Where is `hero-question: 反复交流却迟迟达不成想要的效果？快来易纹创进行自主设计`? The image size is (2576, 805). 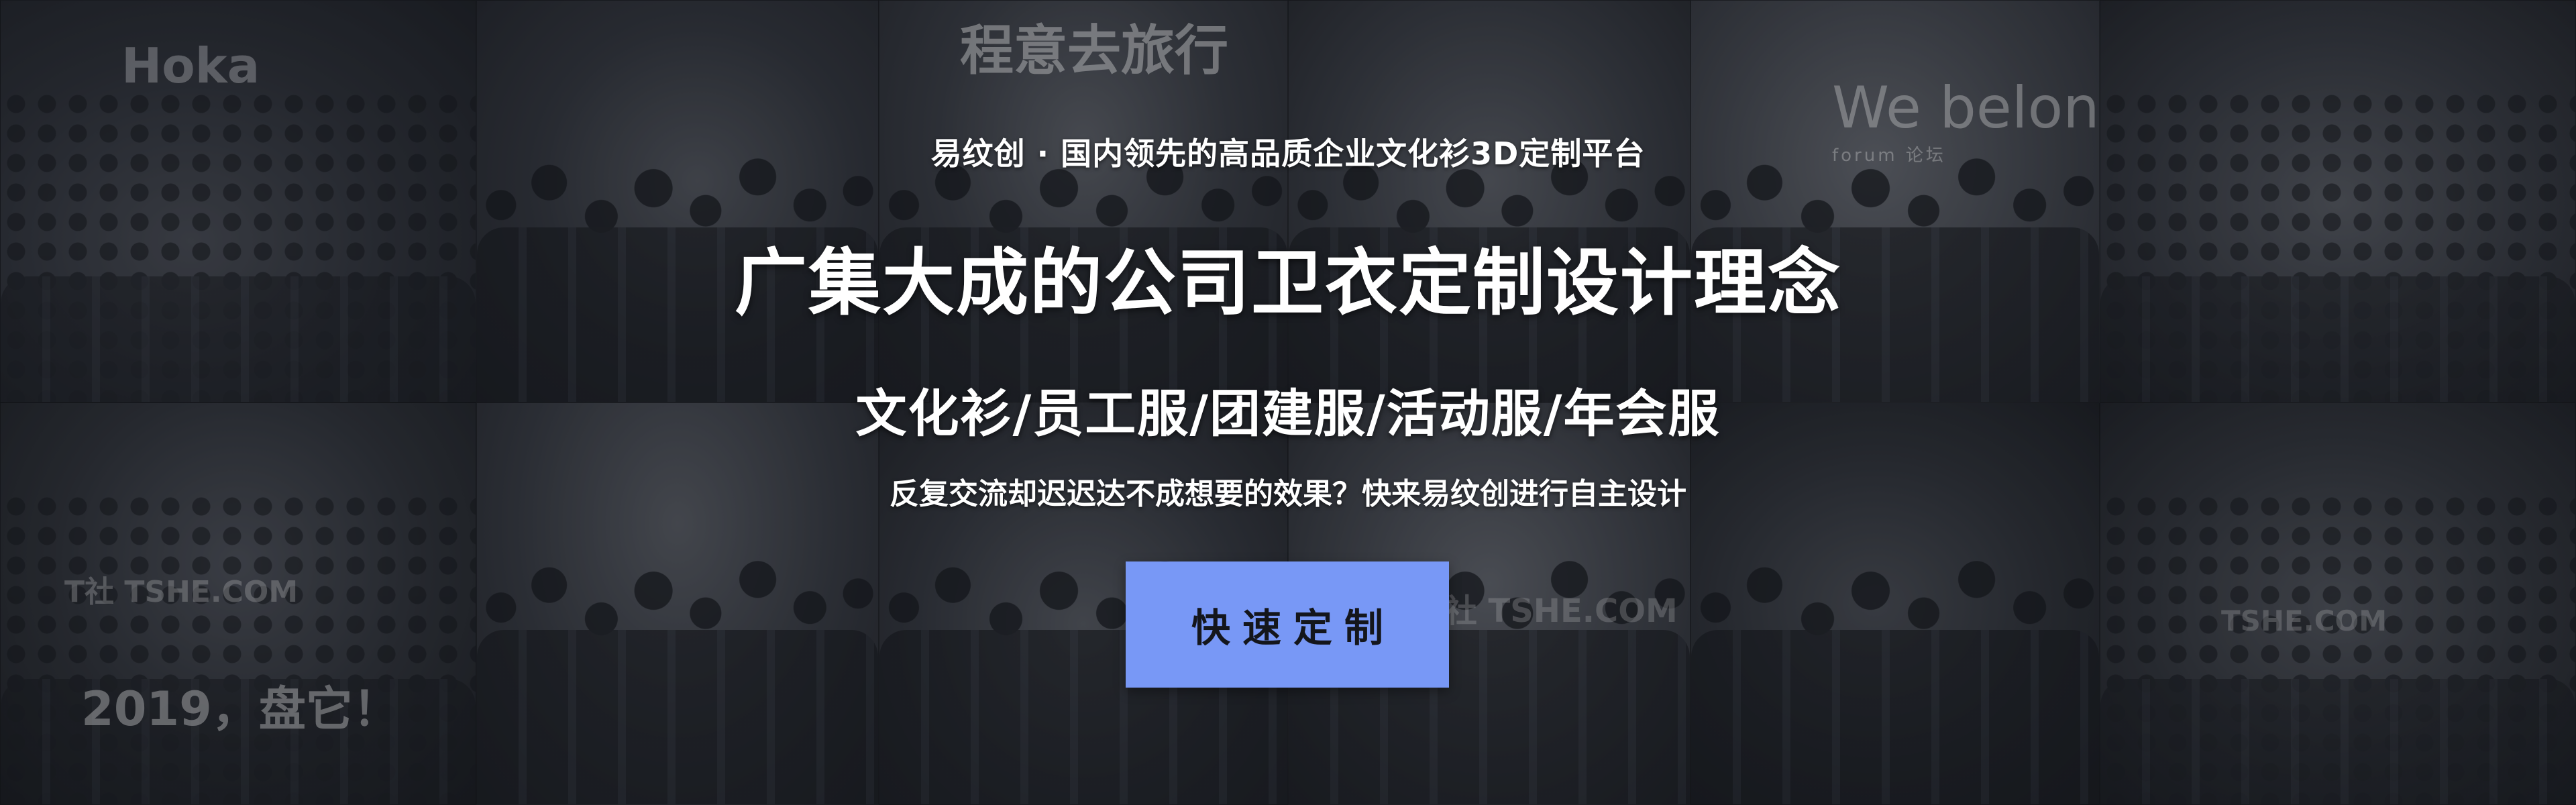
hero-question: 反复交流却迟迟达不成想要的效果？快来易纹创进行自主设计 is located at coordinates (1288, 491).